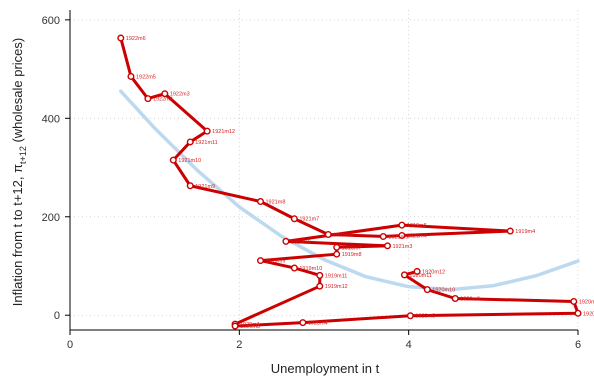 The width and height of the screenshot is (594, 381). What do you see at coordinates (190, 142) in the screenshot?
I see `data-point-1921m11` at bounding box center [190, 142].